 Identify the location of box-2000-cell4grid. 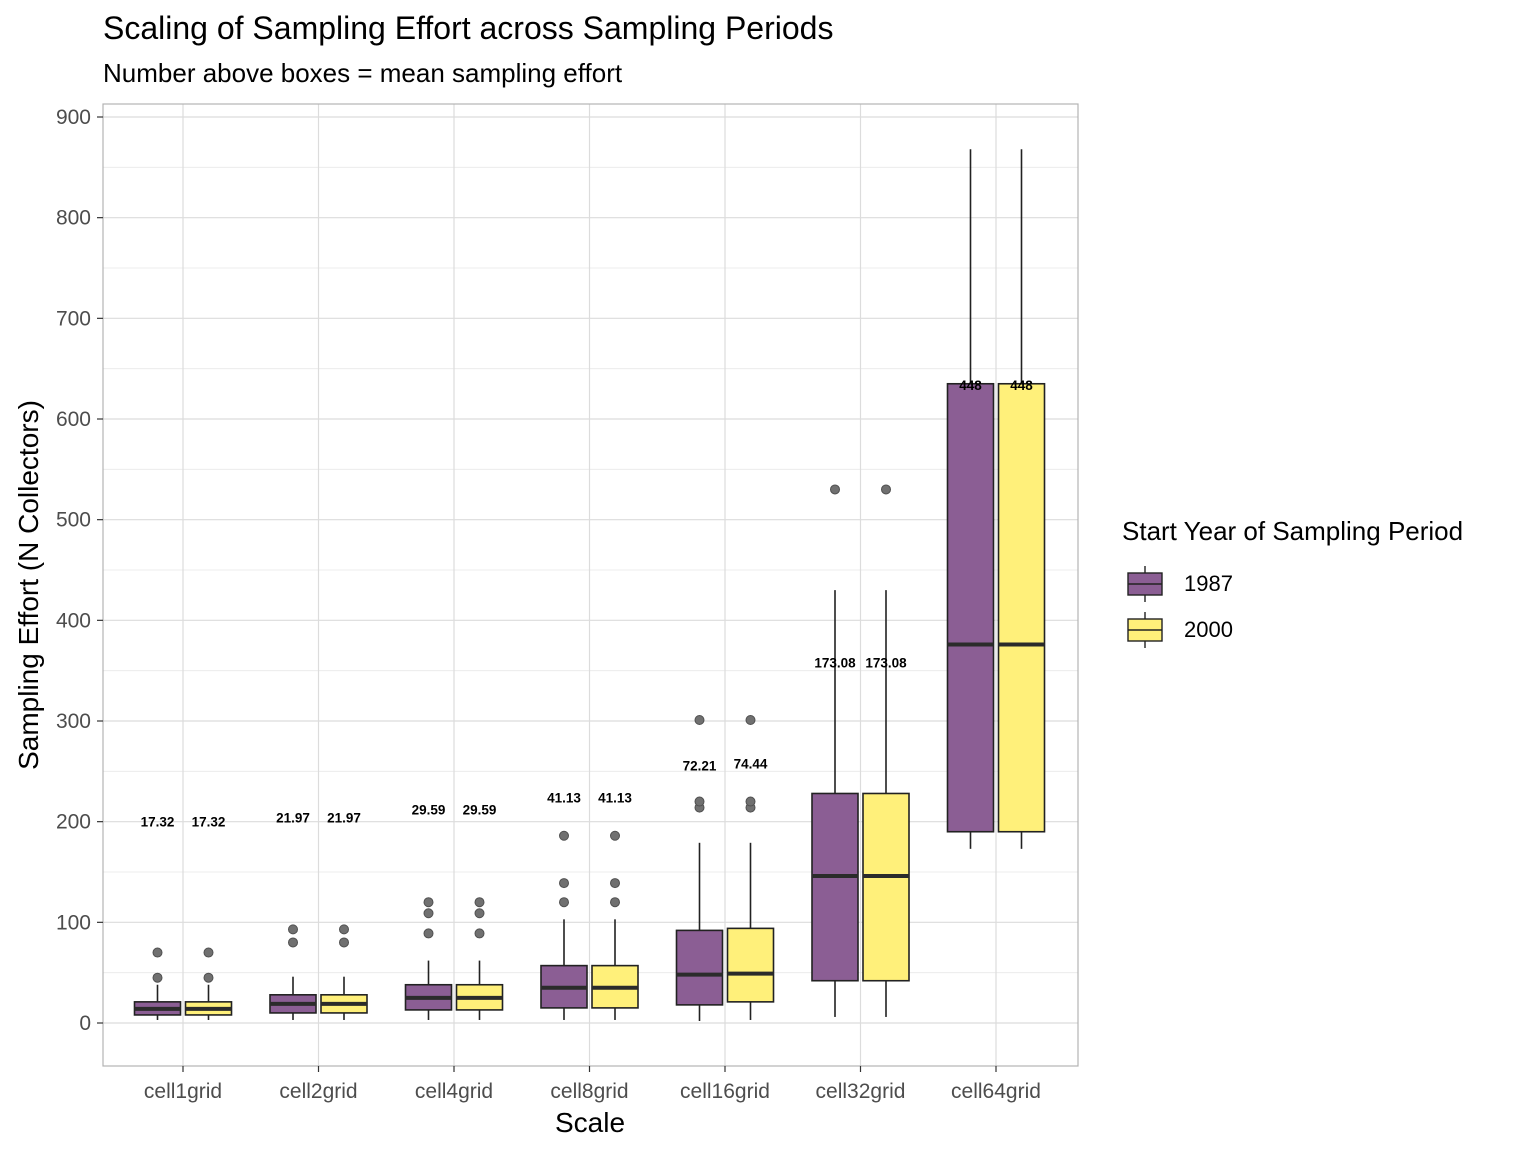
(479, 958).